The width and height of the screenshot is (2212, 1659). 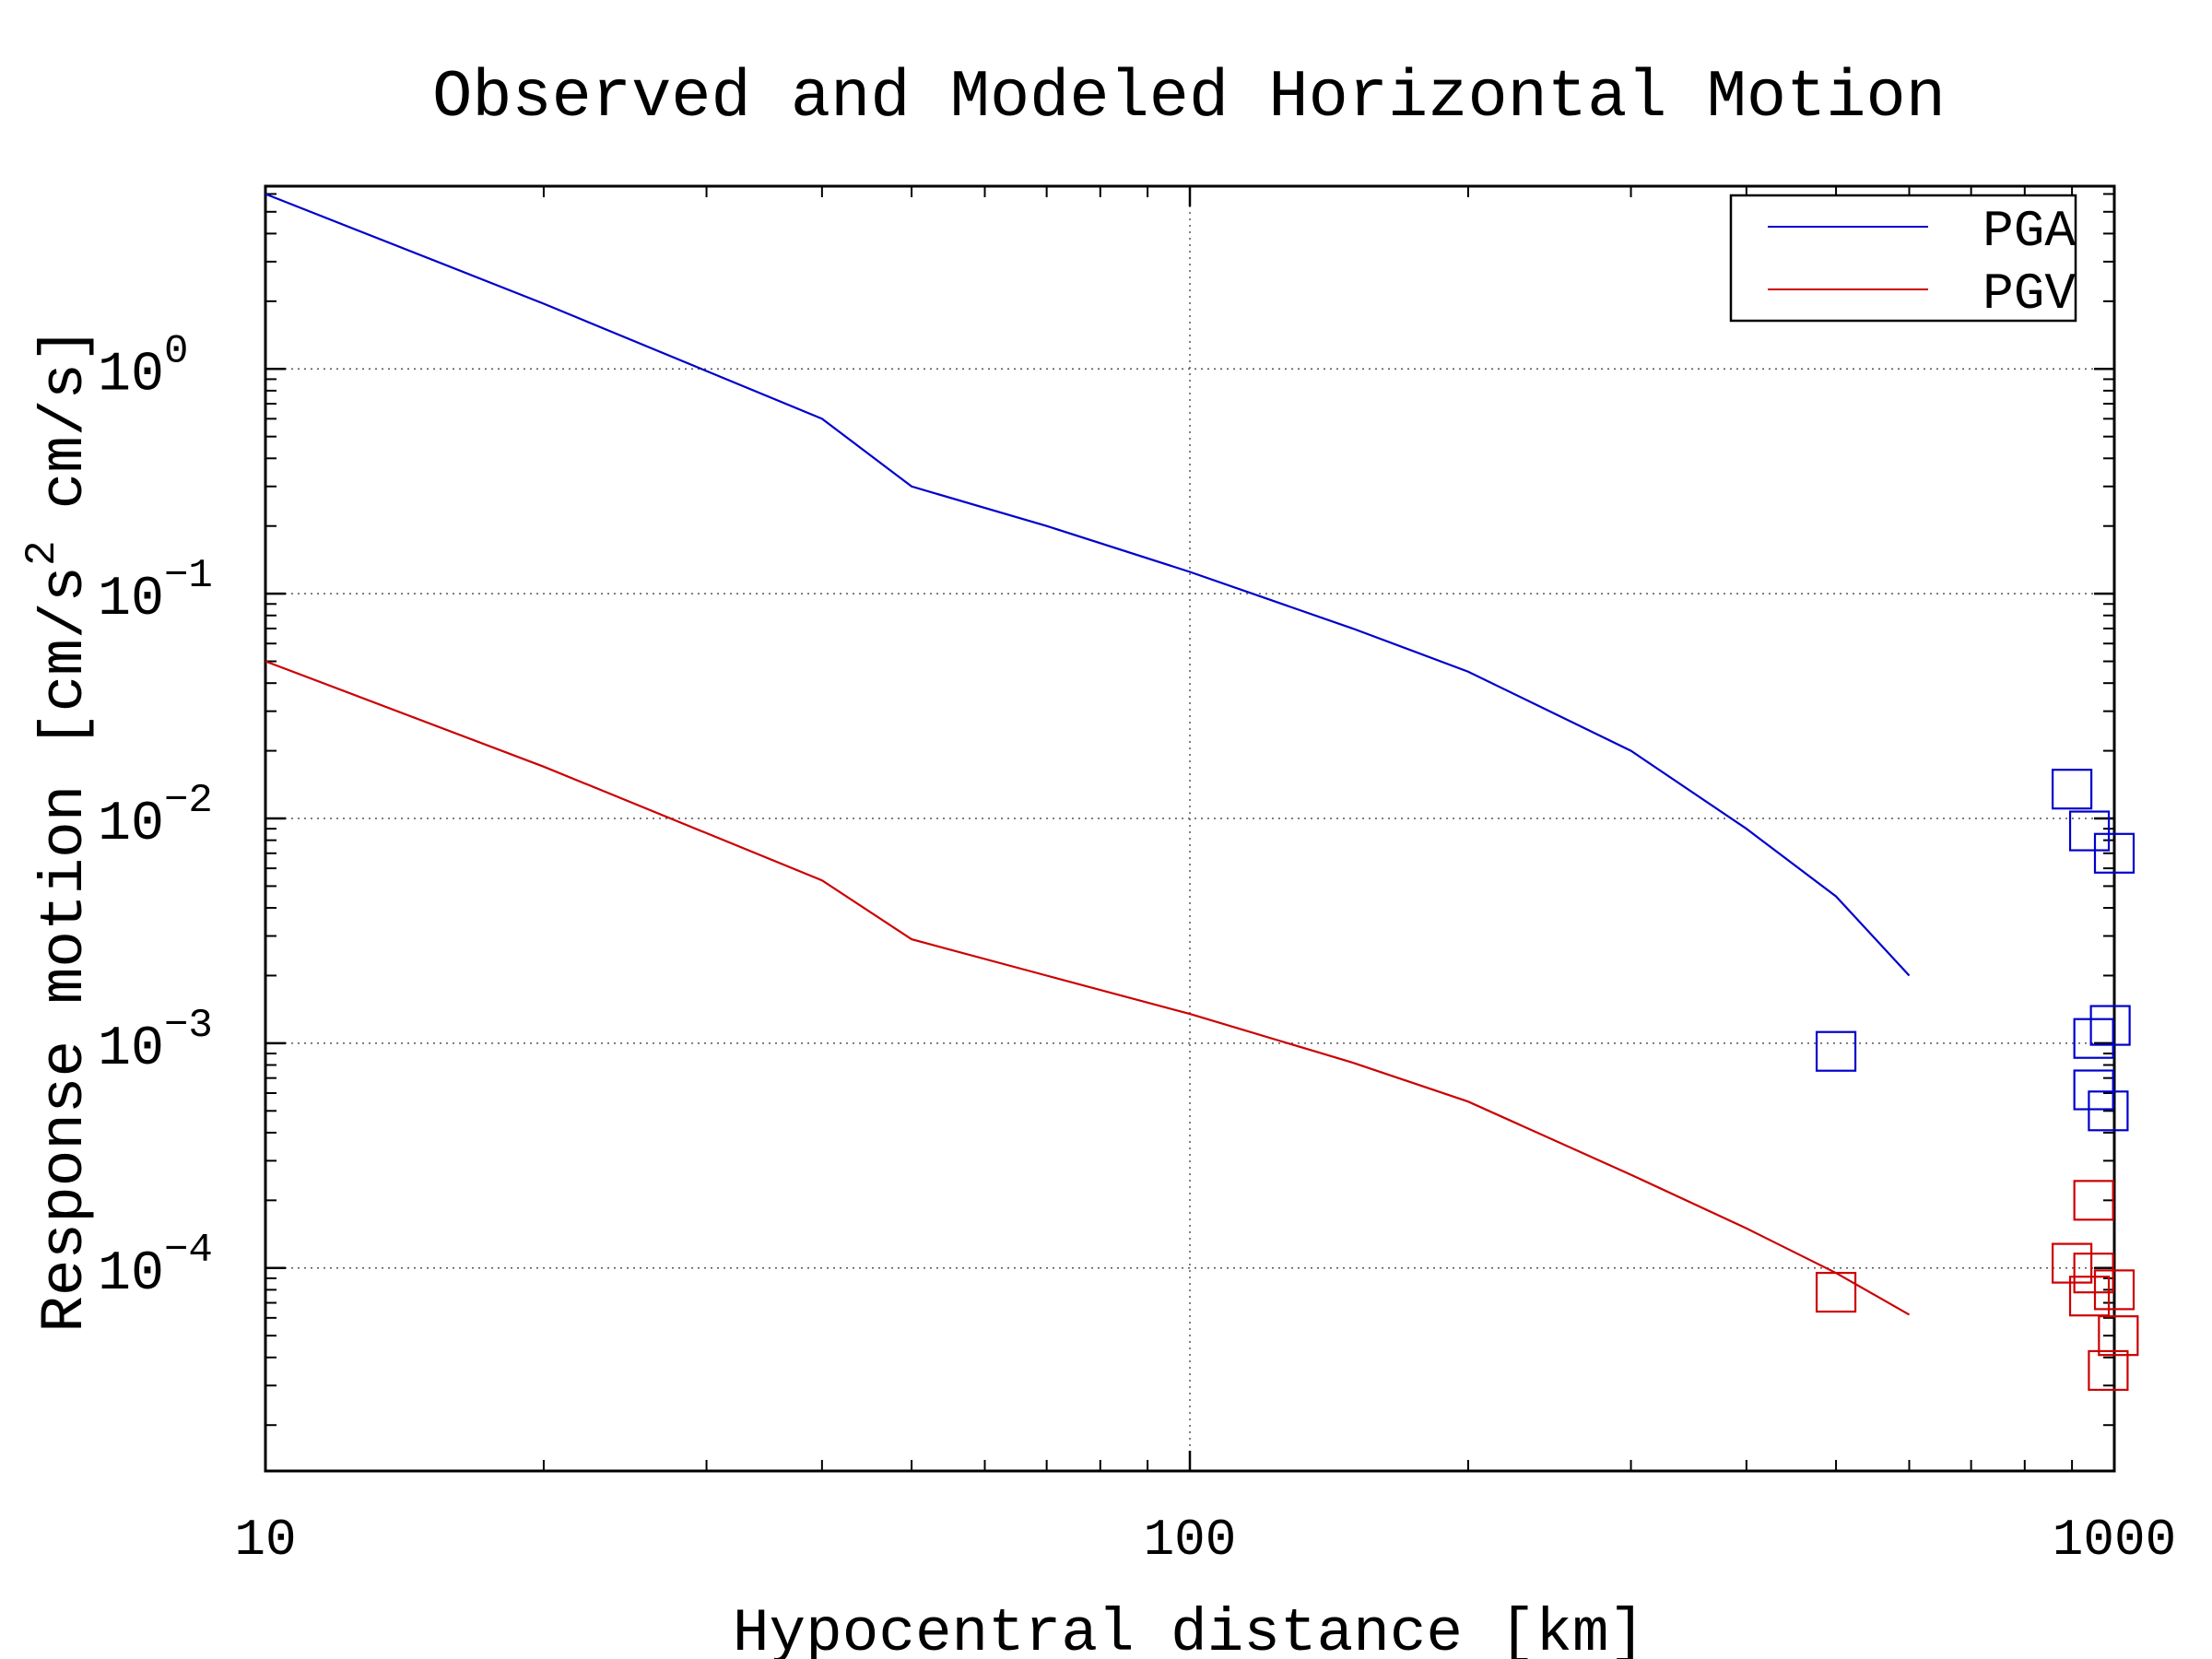 What do you see at coordinates (188, 1026) in the screenshot?
I see `y-tick-exponent: −3` at bounding box center [188, 1026].